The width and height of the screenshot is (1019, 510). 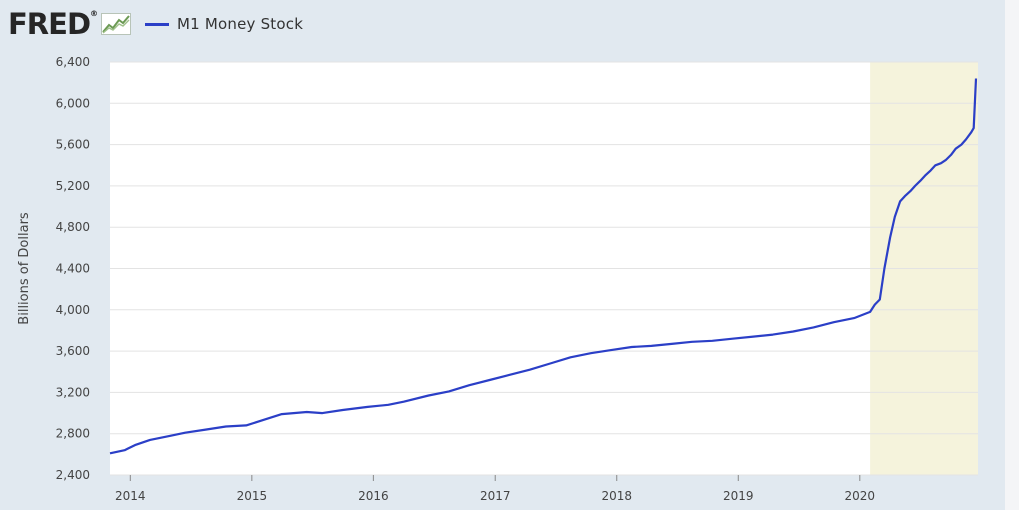 I want to click on x-tick-label: 2018, so click(x=616, y=496).